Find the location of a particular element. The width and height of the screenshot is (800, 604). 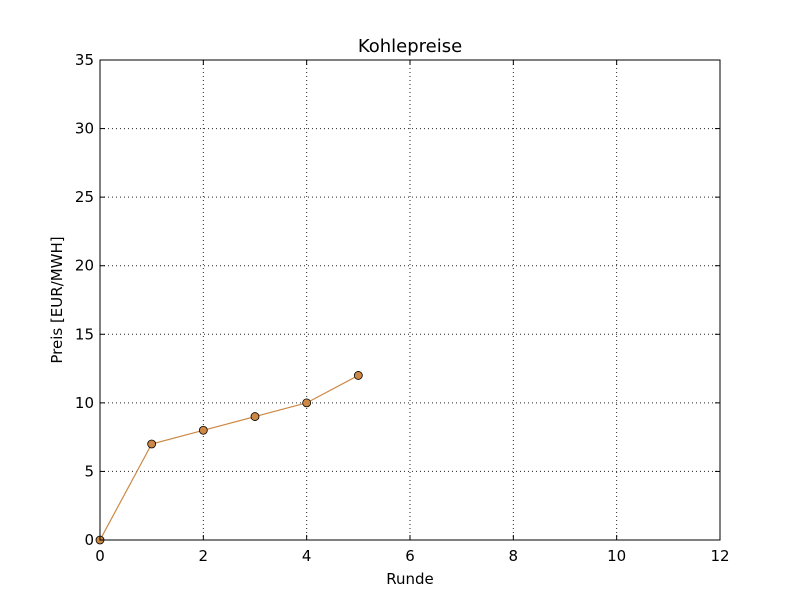

x-tick-label: 6 is located at coordinates (410, 556).